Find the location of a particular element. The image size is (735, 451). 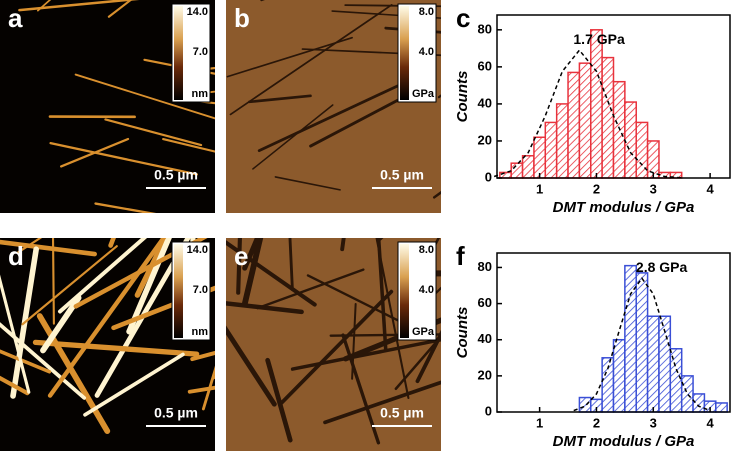

panel-label: e is located at coordinates (241, 256).